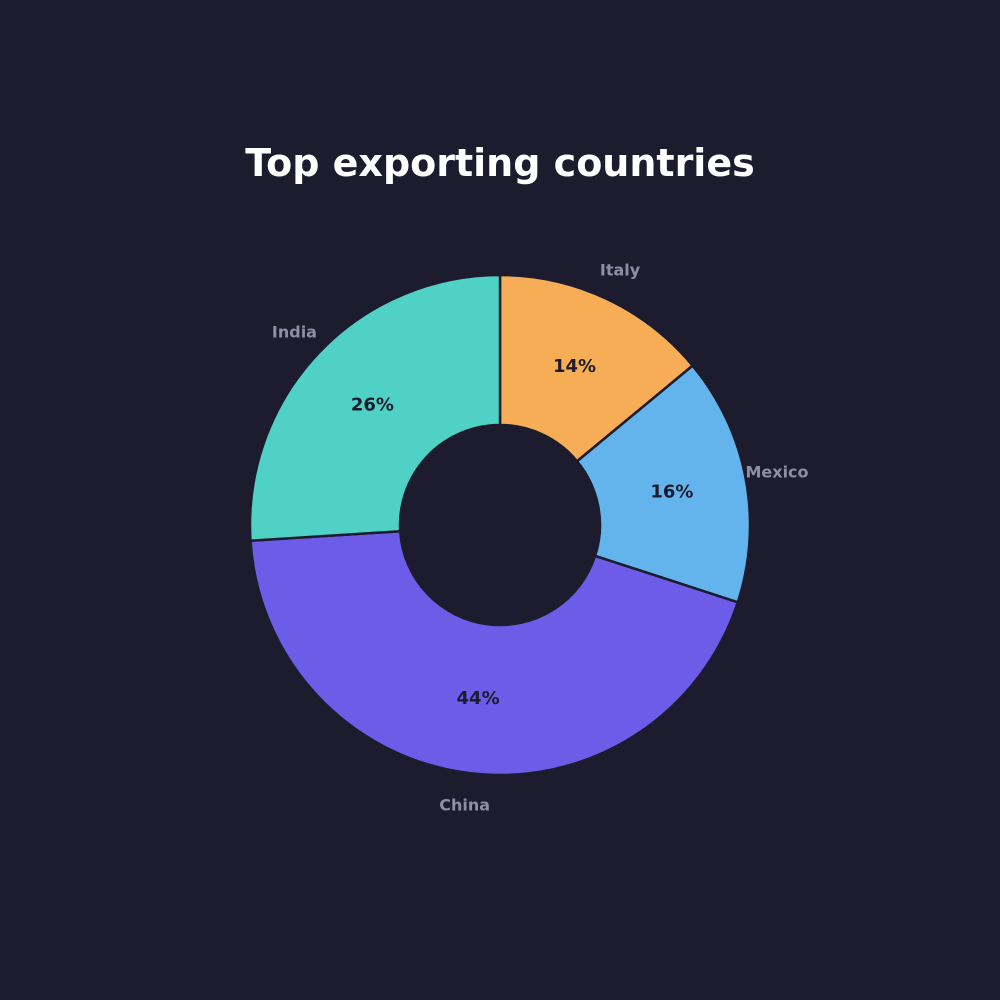  What do you see at coordinates (620, 269) in the screenshot?
I see `category-label-italy: Italy` at bounding box center [620, 269].